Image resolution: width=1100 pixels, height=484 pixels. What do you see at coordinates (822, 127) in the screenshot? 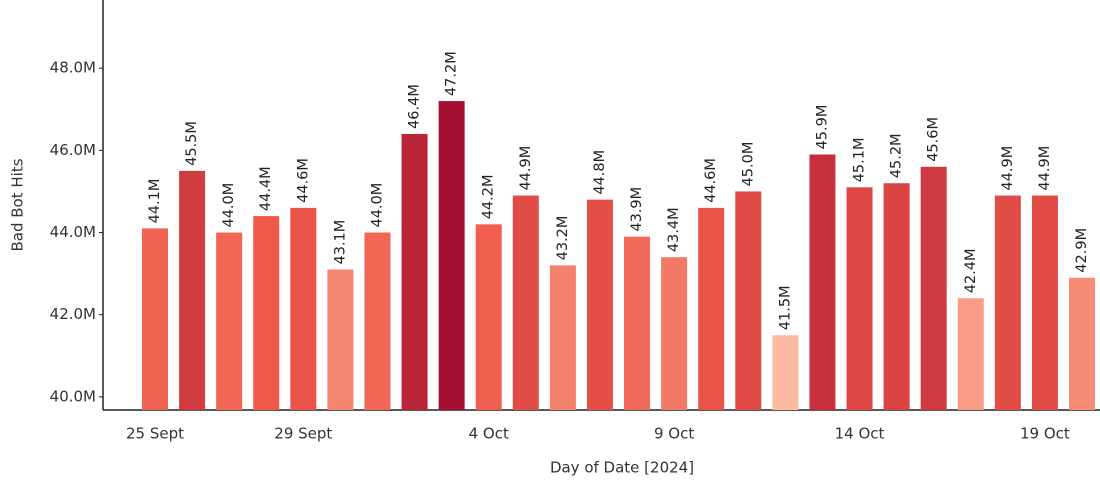
I see `value-label: 45.9M` at bounding box center [822, 127].